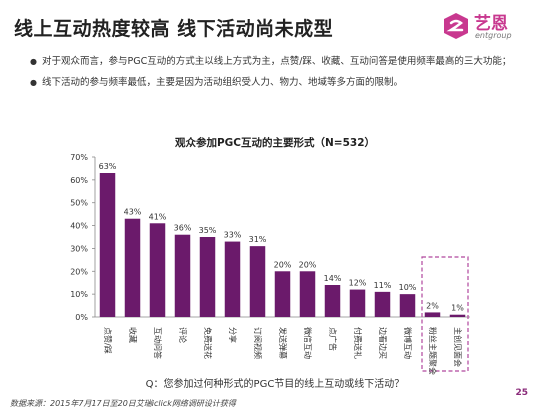  What do you see at coordinates (491, 24) in the screenshot?
I see `logo-name-cn: 艺恩` at bounding box center [491, 24].